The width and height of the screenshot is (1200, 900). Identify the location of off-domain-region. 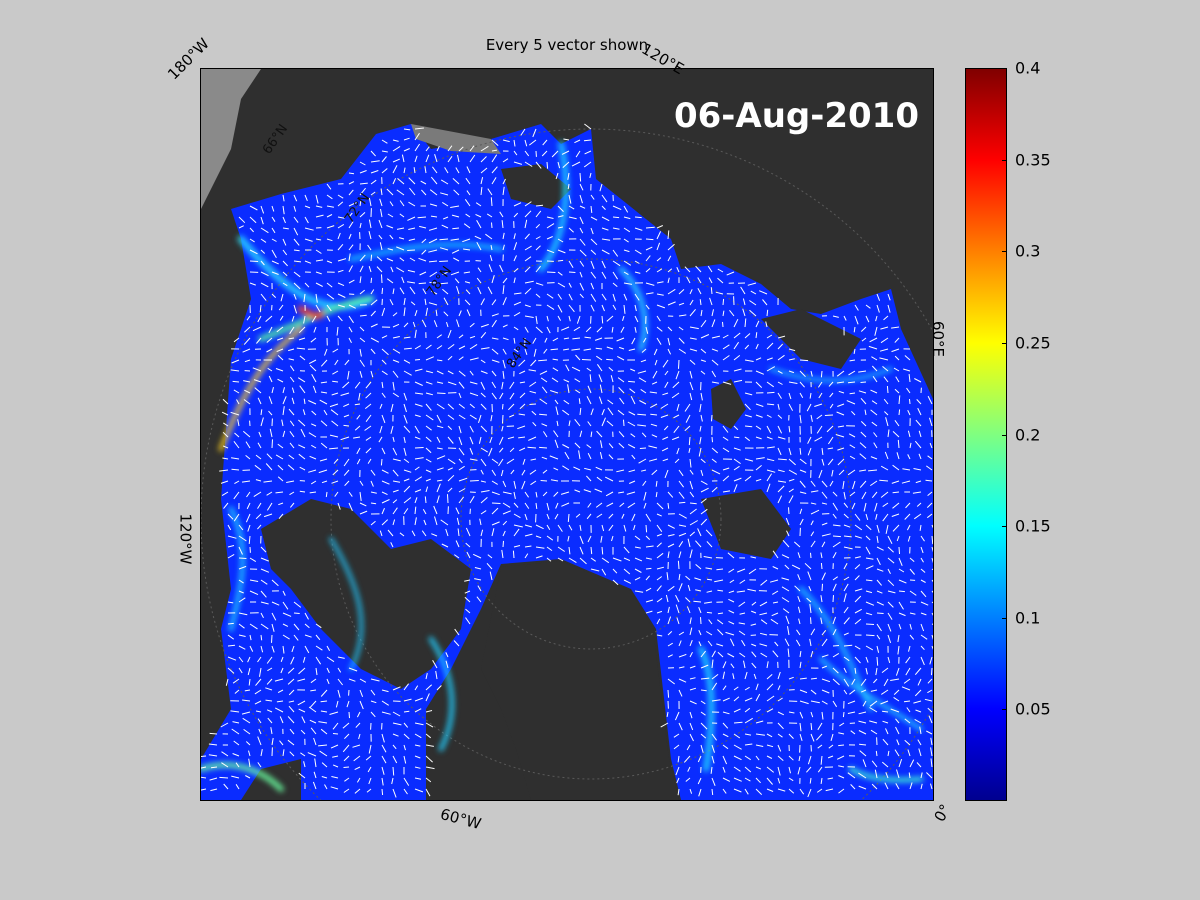
(231, 139).